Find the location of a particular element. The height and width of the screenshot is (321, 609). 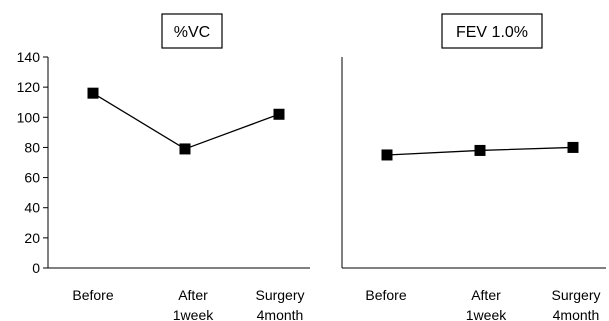

y-tick-label: 140 is located at coordinates (29, 57).